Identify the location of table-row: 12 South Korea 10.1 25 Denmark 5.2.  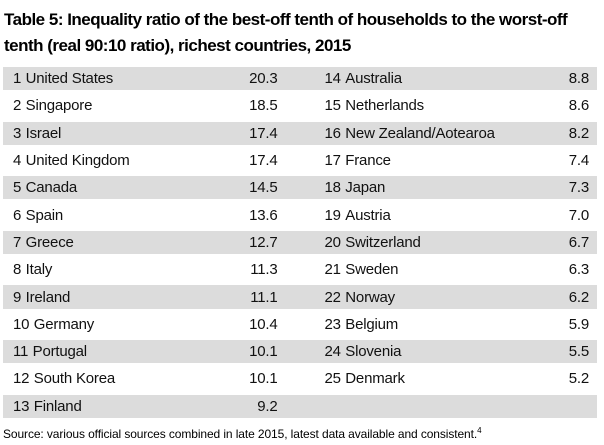
(300, 378).